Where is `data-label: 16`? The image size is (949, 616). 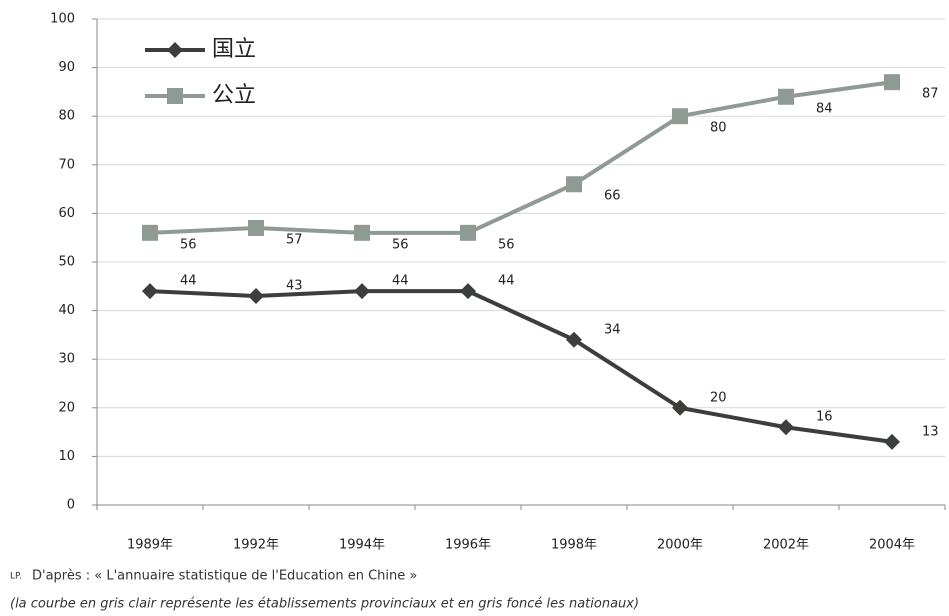
data-label: 16 is located at coordinates (824, 417).